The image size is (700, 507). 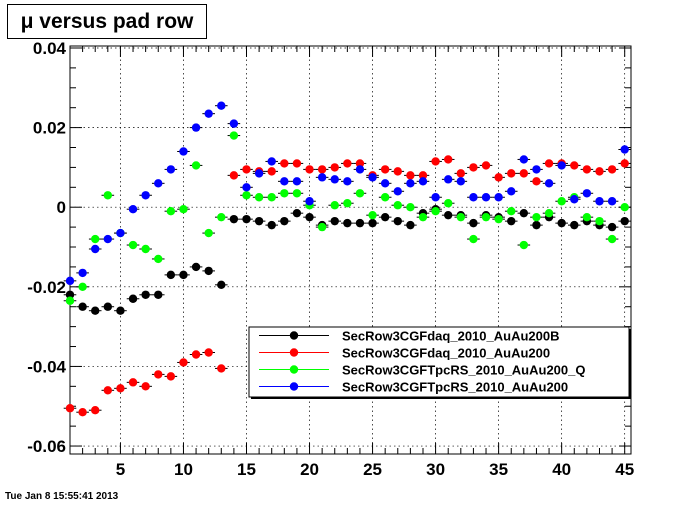 What do you see at coordinates (46, 446) in the screenshot?
I see `y-tick-label: -0.06` at bounding box center [46, 446].